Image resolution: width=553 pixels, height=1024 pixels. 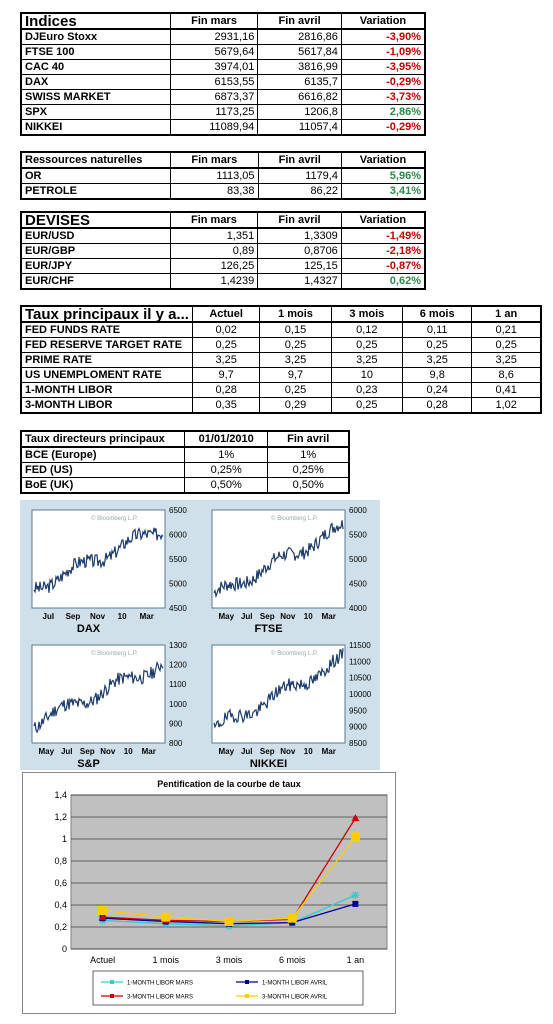 I want to click on indices-row-avril: 3816,99, so click(x=299, y=67).